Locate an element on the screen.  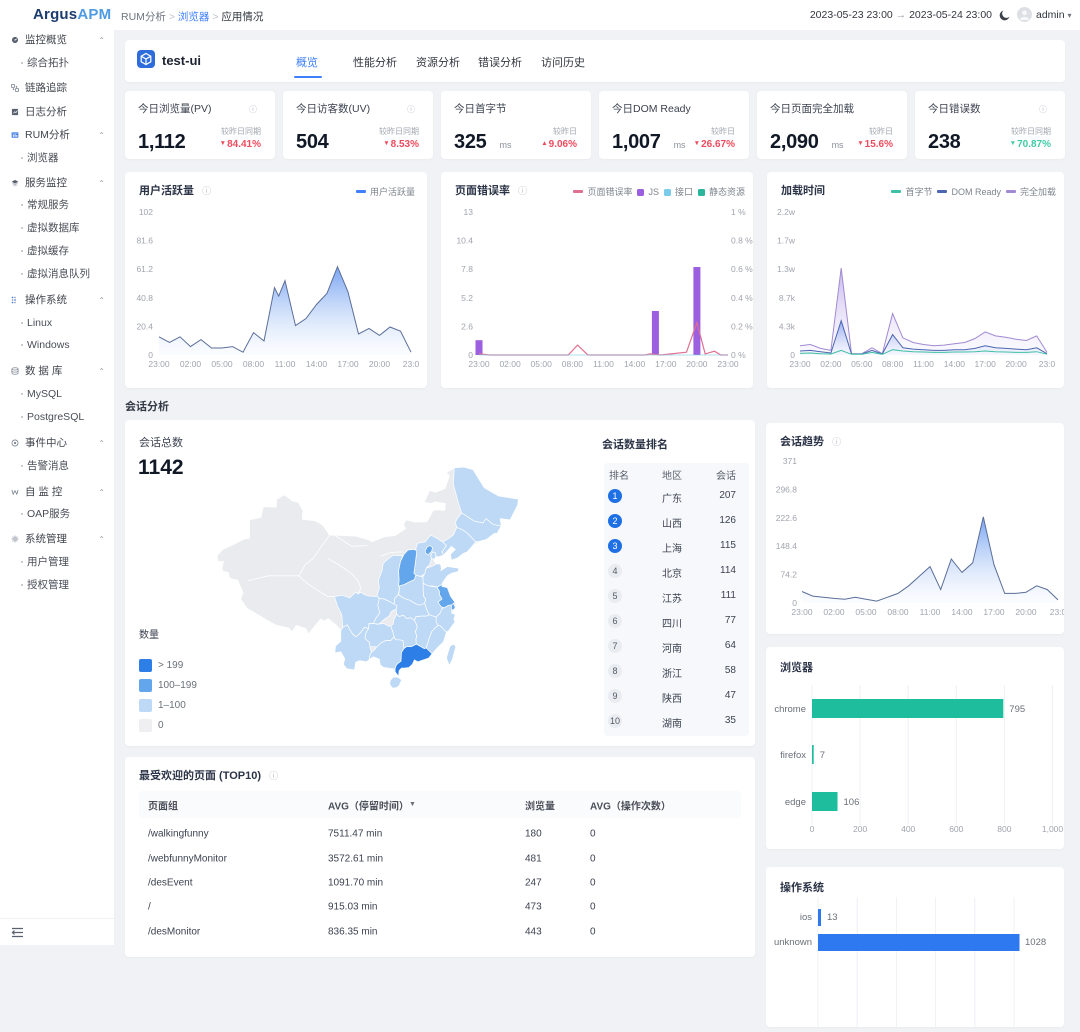
svg-text: 1 % is located at coordinates (738, 212).